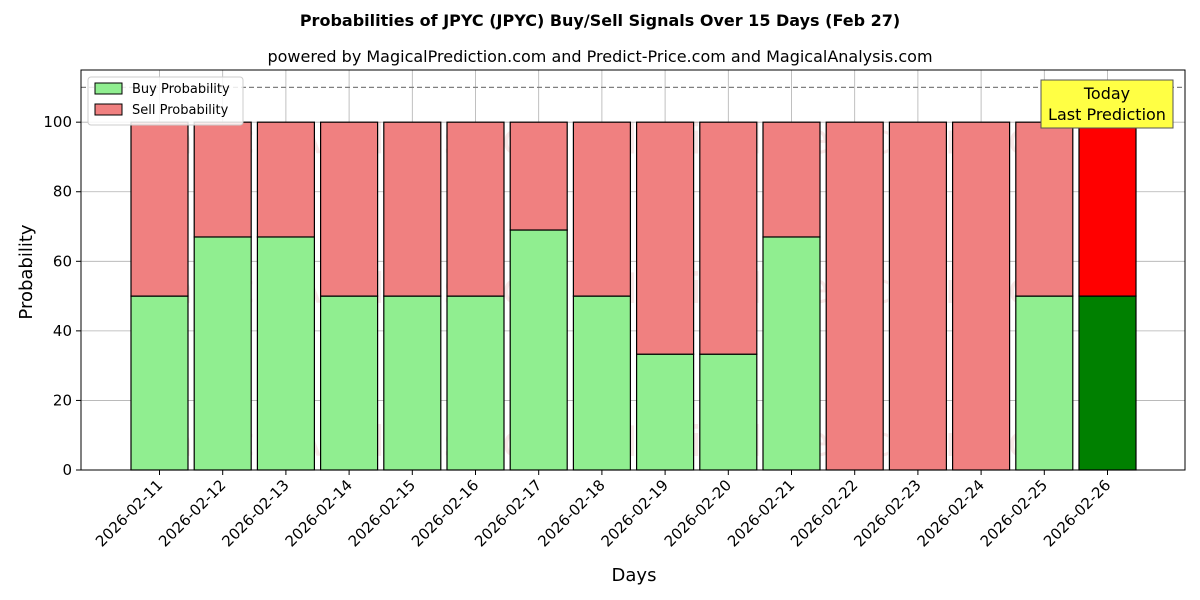 This screenshot has width=1200, height=600. Describe the element at coordinates (181, 89) in the screenshot. I see `legend-label: Buy Probability` at that location.